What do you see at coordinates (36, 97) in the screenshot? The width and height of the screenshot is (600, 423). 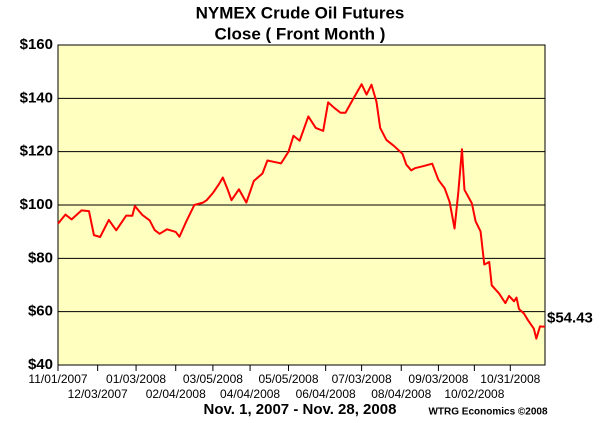 I see `y-tick-label: $140` at bounding box center [36, 97].